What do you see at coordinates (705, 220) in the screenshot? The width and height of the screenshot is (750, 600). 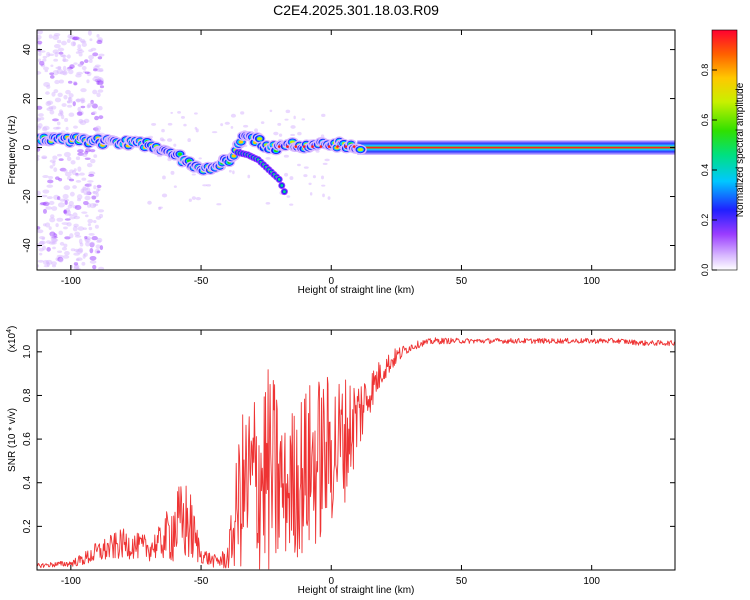 I see `colorbar-tick-label: 0.2` at bounding box center [705, 220].